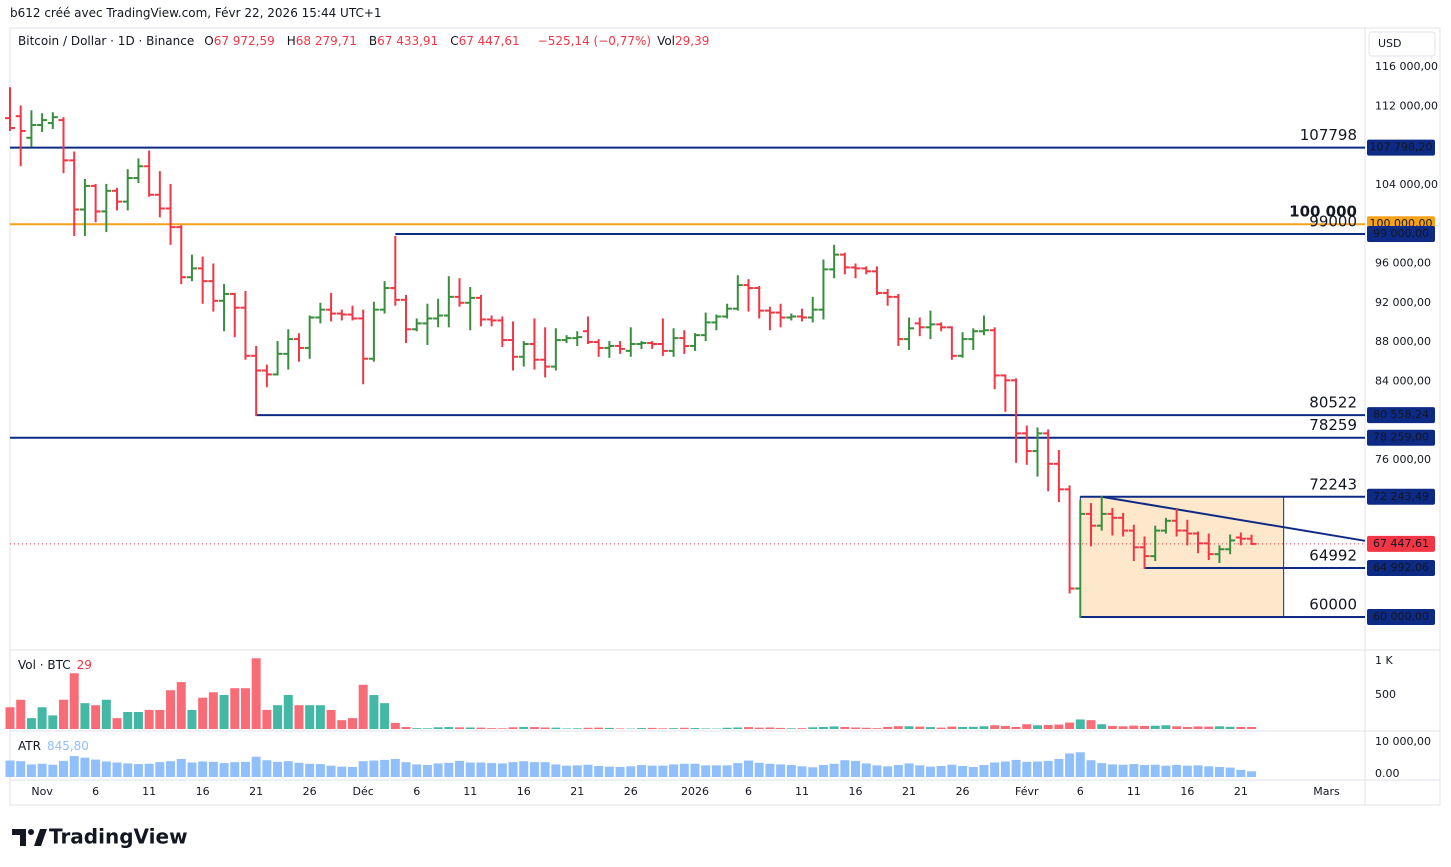  What do you see at coordinates (1403, 341) in the screenshot?
I see `y-tick-label: 88 000,00` at bounding box center [1403, 341].